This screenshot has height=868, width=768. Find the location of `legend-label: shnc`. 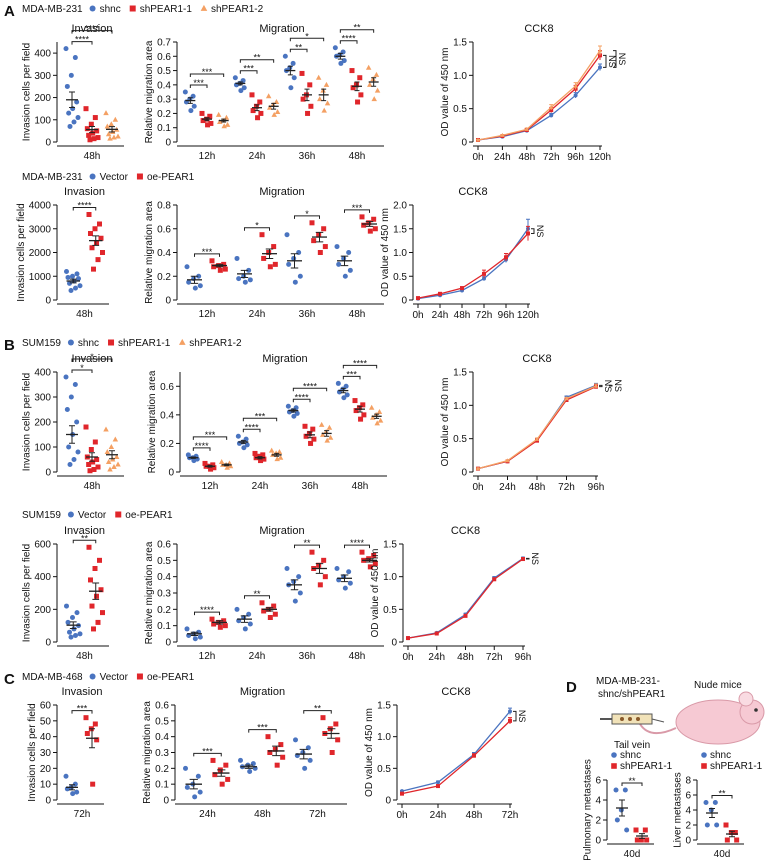

legend-label: shnc is located at coordinates (110, 9).